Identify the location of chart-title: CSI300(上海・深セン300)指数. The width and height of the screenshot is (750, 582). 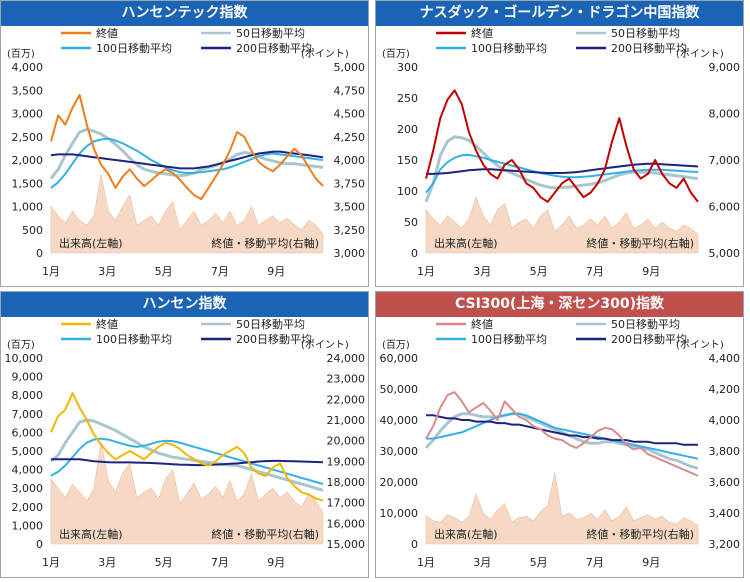
(559, 304).